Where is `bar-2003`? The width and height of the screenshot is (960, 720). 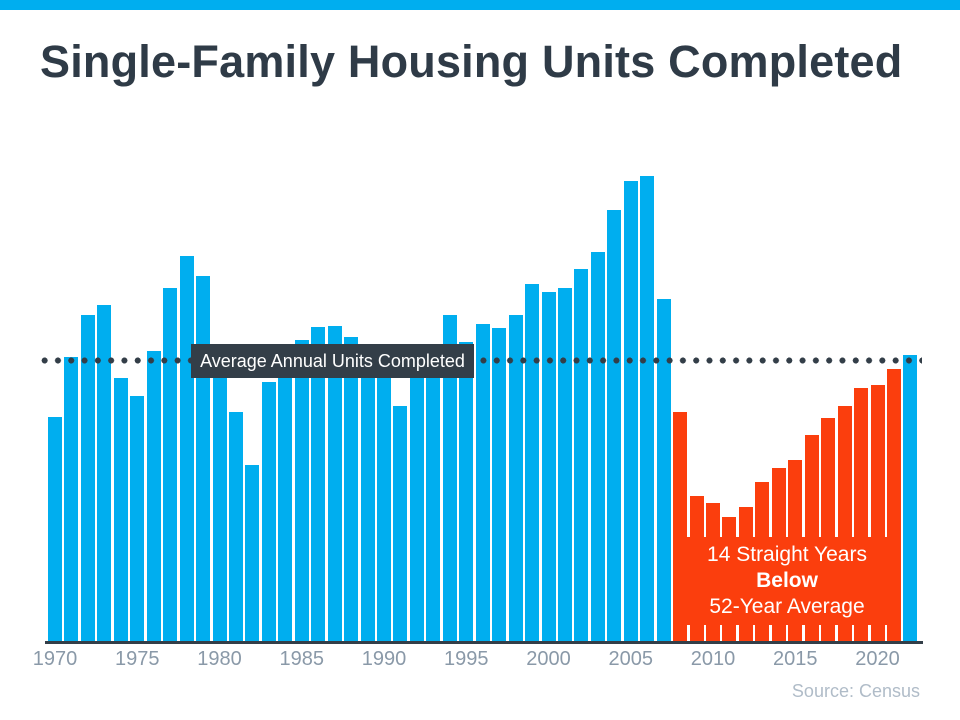 bar-2003 is located at coordinates (597, 447).